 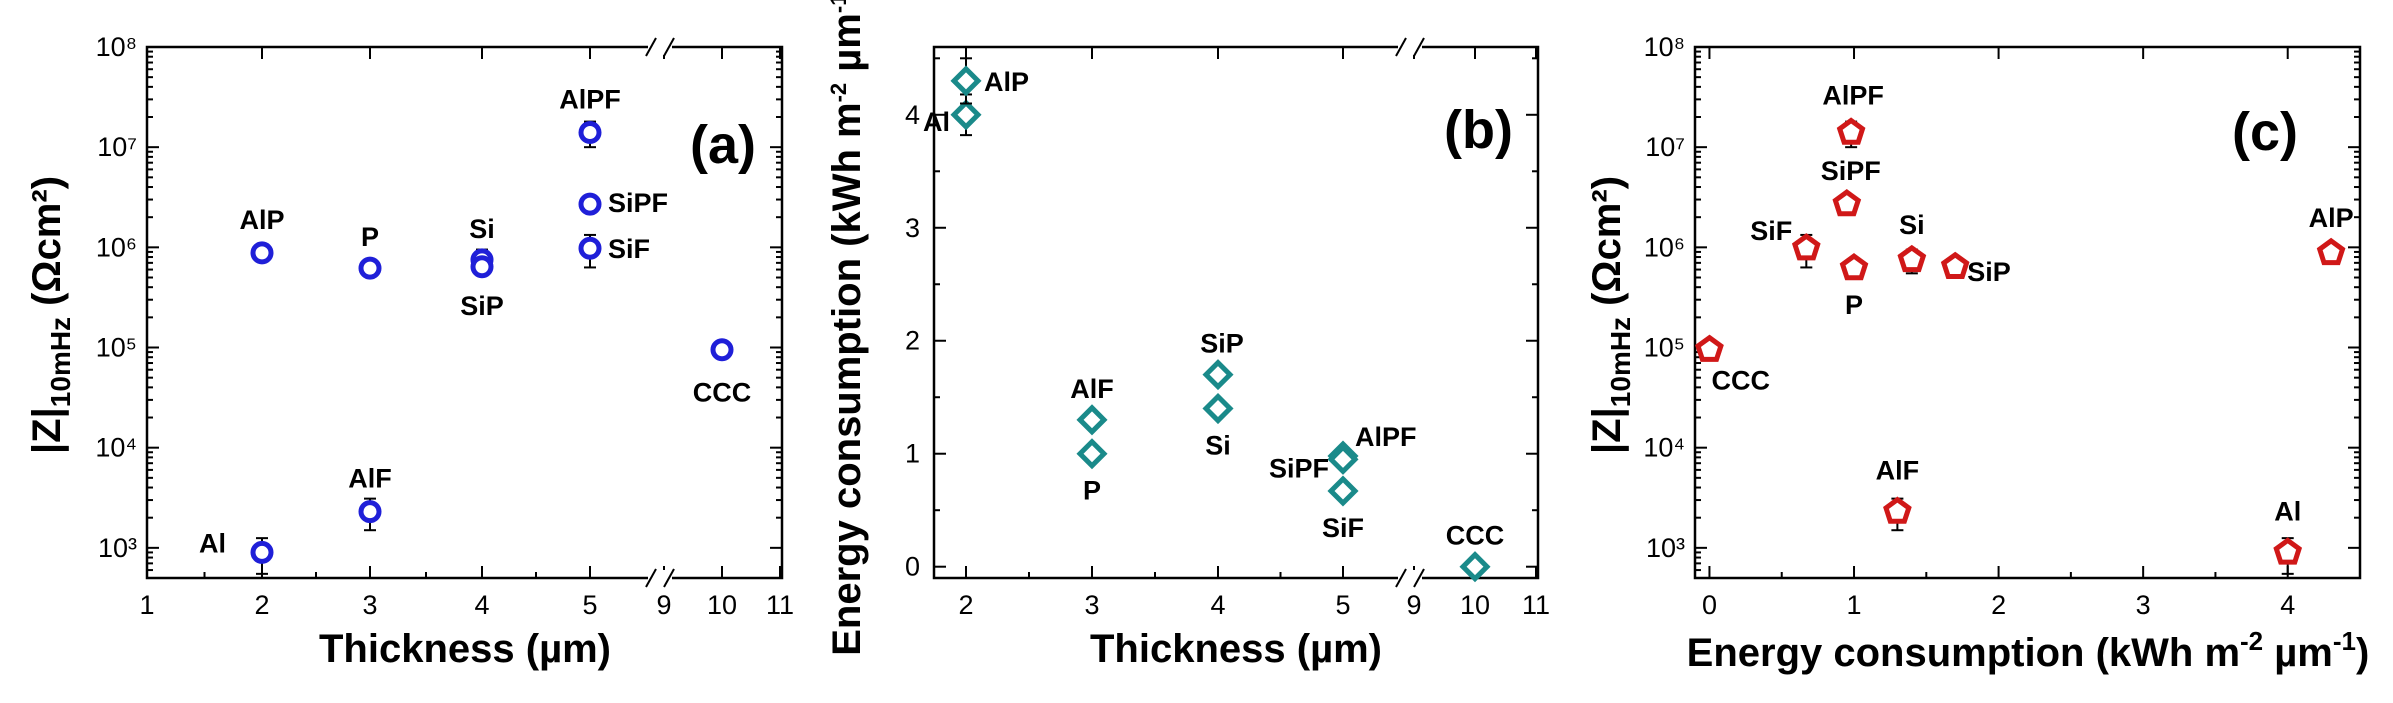 I want to click on y-axis-label-unit: (Ωcm²), so click(x=1607, y=246).